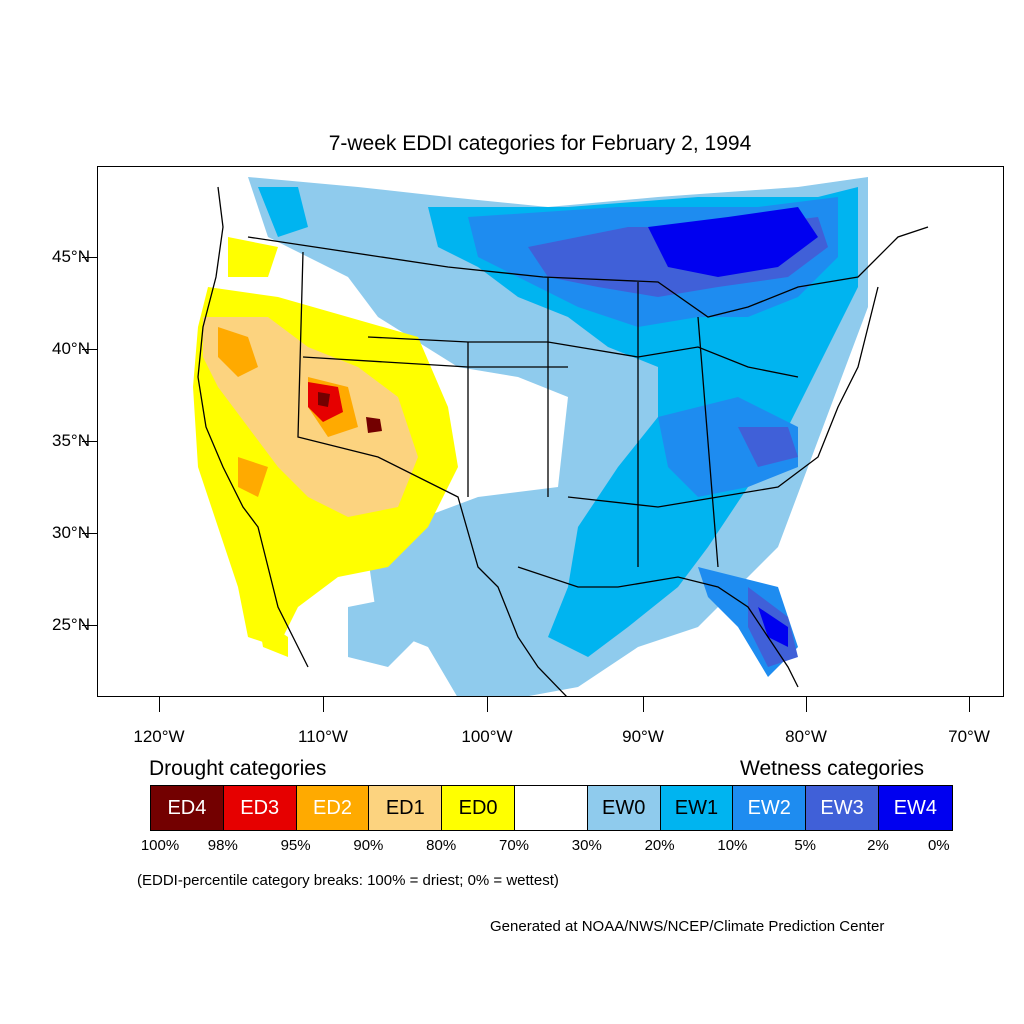  I want to click on break-label: 80%, so click(441, 845).